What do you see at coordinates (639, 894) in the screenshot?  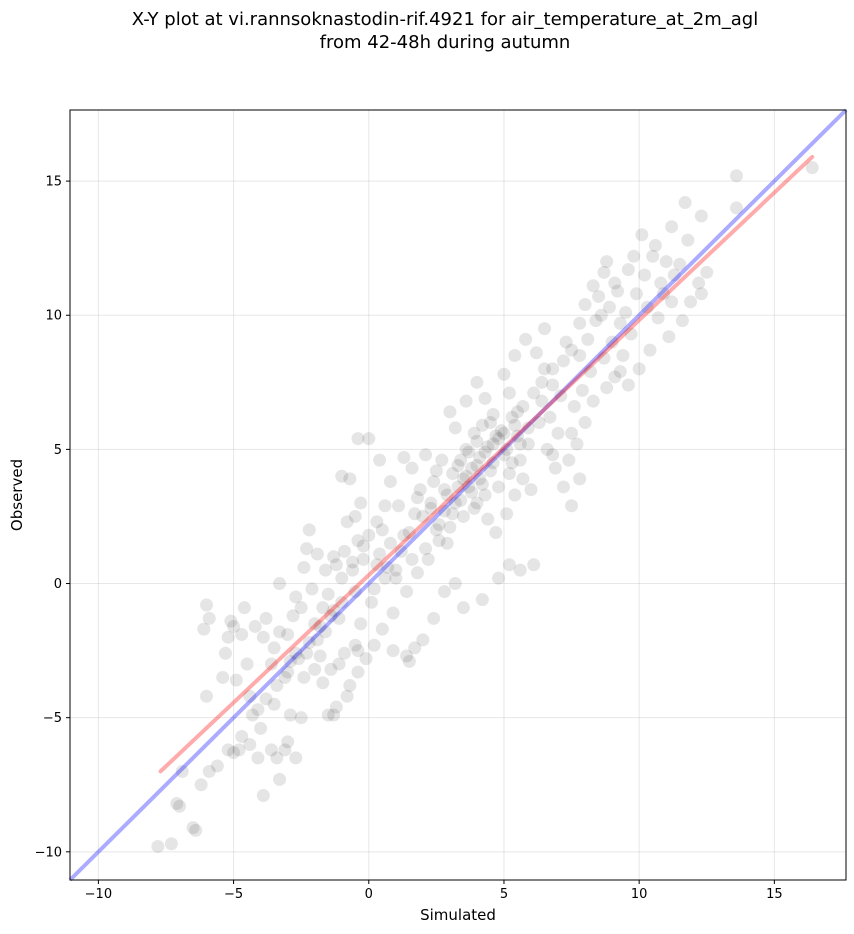 I see `x-tick-label: 10` at bounding box center [639, 894].